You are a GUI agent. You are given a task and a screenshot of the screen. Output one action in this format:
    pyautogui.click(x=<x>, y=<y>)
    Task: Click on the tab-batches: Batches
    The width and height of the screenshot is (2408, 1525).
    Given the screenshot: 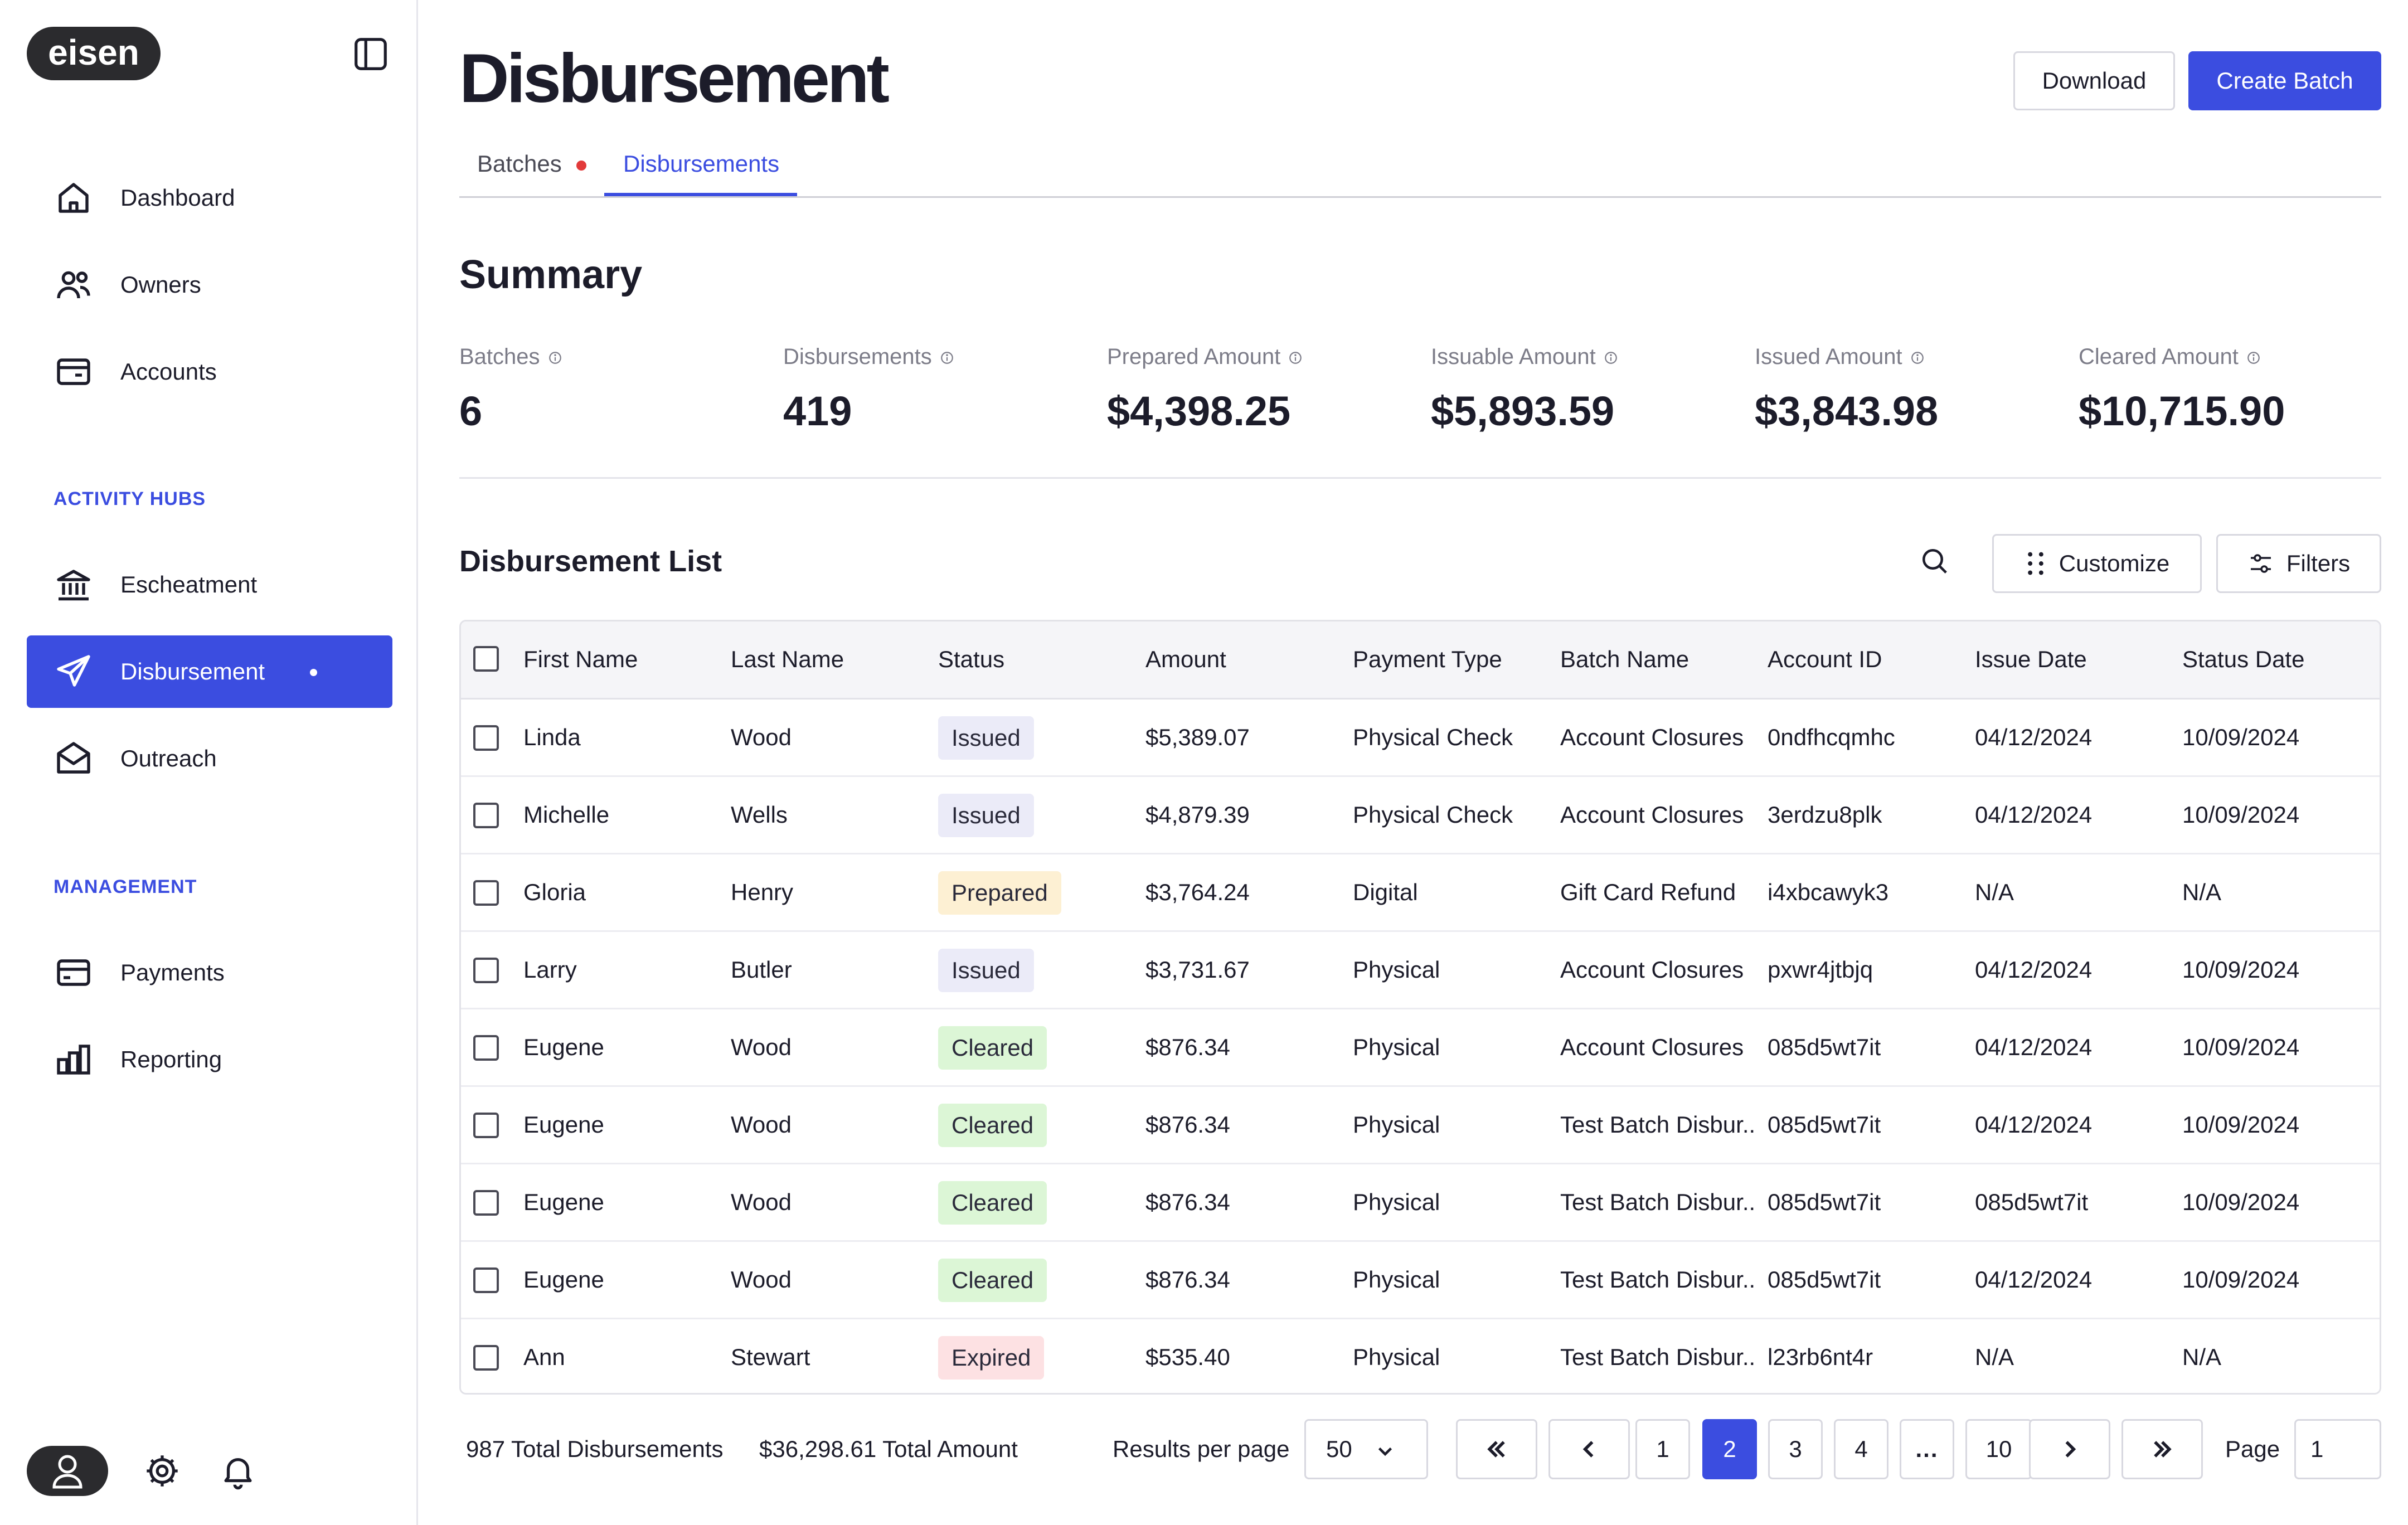 What is the action you would take?
    pyautogui.click(x=519, y=163)
    